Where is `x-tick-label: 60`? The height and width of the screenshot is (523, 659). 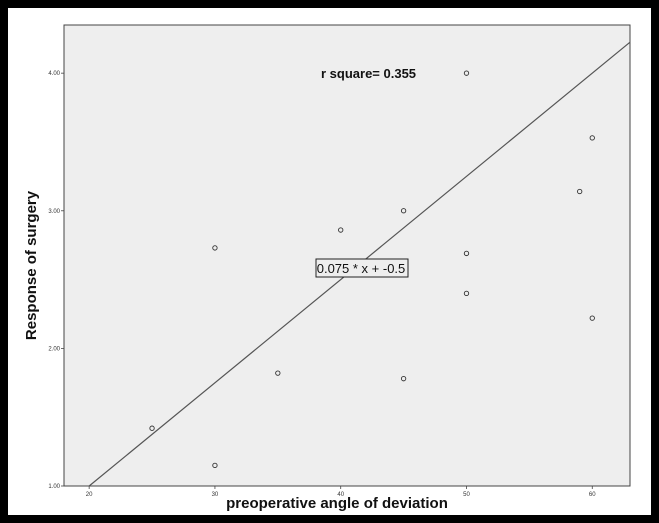 x-tick-label: 60 is located at coordinates (592, 495).